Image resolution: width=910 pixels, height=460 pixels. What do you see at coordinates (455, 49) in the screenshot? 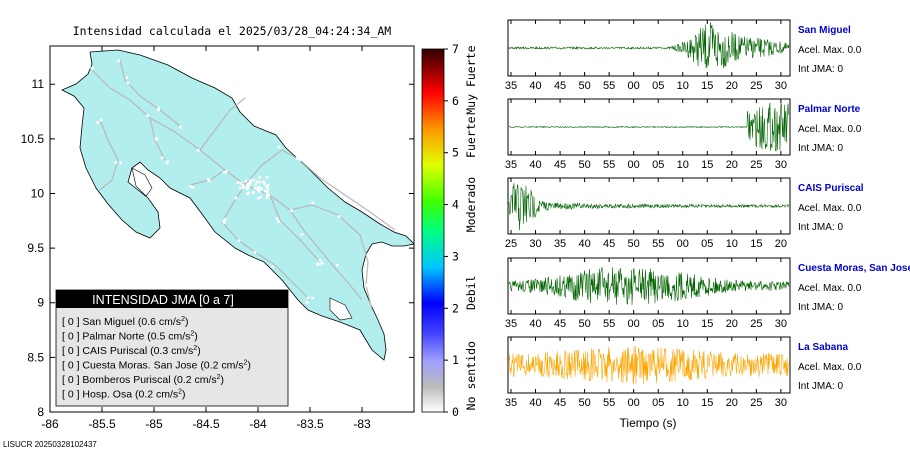
I see `colorbar-tick-label: 7` at bounding box center [455, 49].